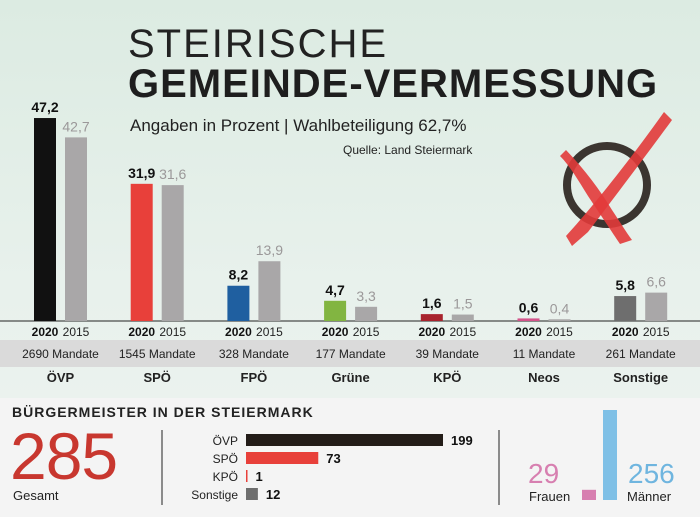 This screenshot has width=700, height=517. Describe the element at coordinates (254, 354) in the screenshot. I see `mandate-label: 328 Mandate` at that location.